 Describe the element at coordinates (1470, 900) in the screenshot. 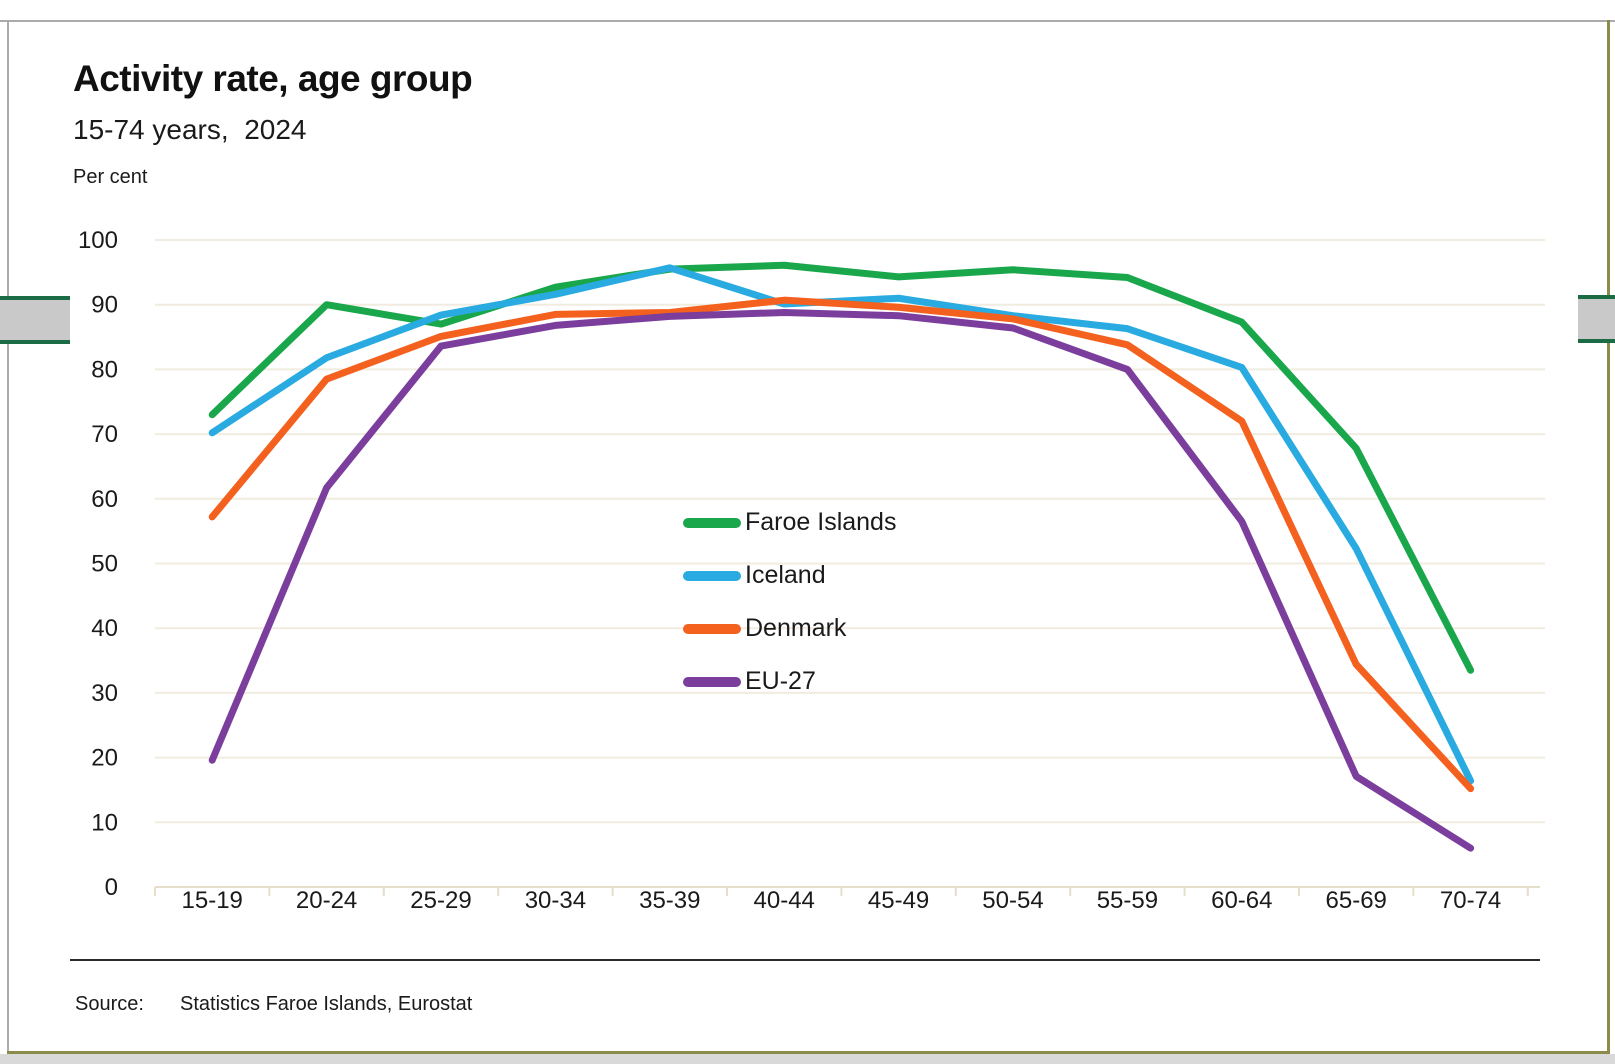

I see `x-tick-label: 70-74` at that location.